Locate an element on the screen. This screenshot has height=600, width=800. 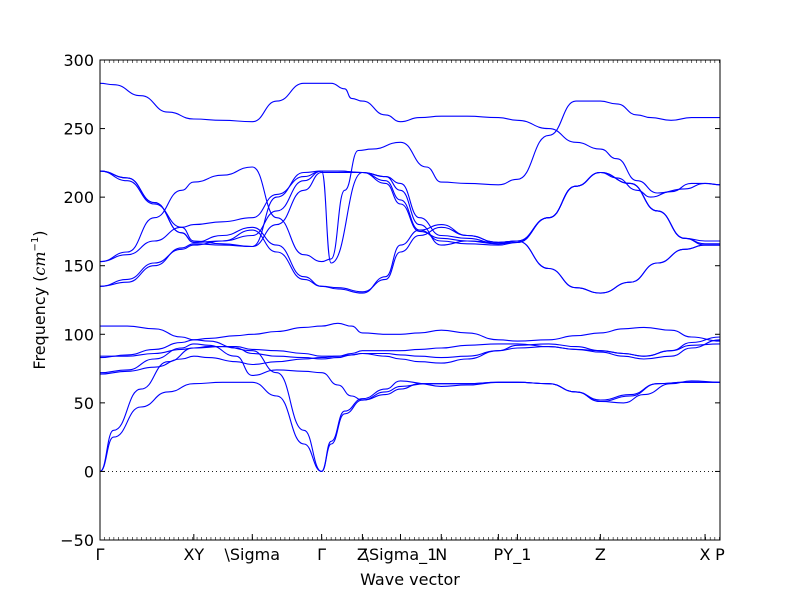
x-tick-label: Y_1 is located at coordinates (516, 555).